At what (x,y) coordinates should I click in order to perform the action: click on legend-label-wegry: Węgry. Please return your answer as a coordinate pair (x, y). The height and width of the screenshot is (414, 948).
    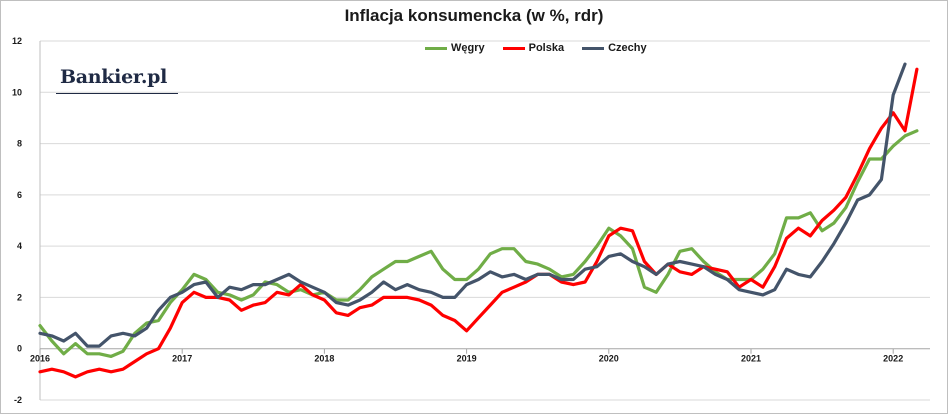
    Looking at the image, I should click on (468, 48).